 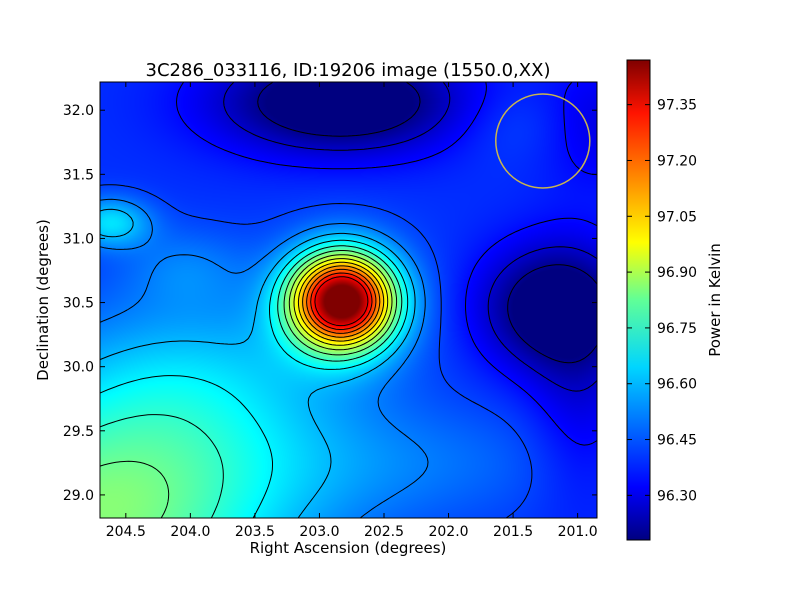 I want to click on x-axis-label: Right Ascension (degrees), so click(x=348, y=548).